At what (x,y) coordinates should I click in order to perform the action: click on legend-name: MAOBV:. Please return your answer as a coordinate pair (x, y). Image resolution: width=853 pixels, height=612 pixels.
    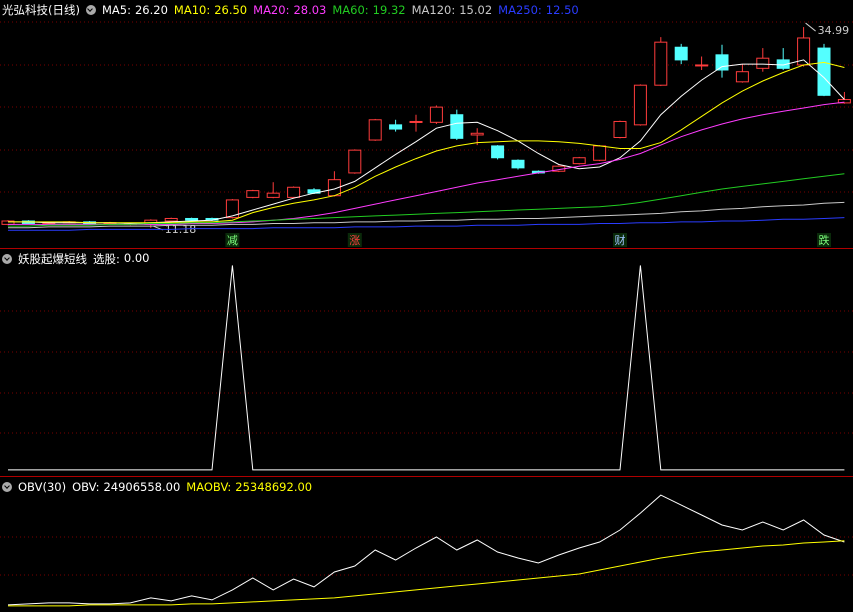
    Looking at the image, I should click on (209, 487).